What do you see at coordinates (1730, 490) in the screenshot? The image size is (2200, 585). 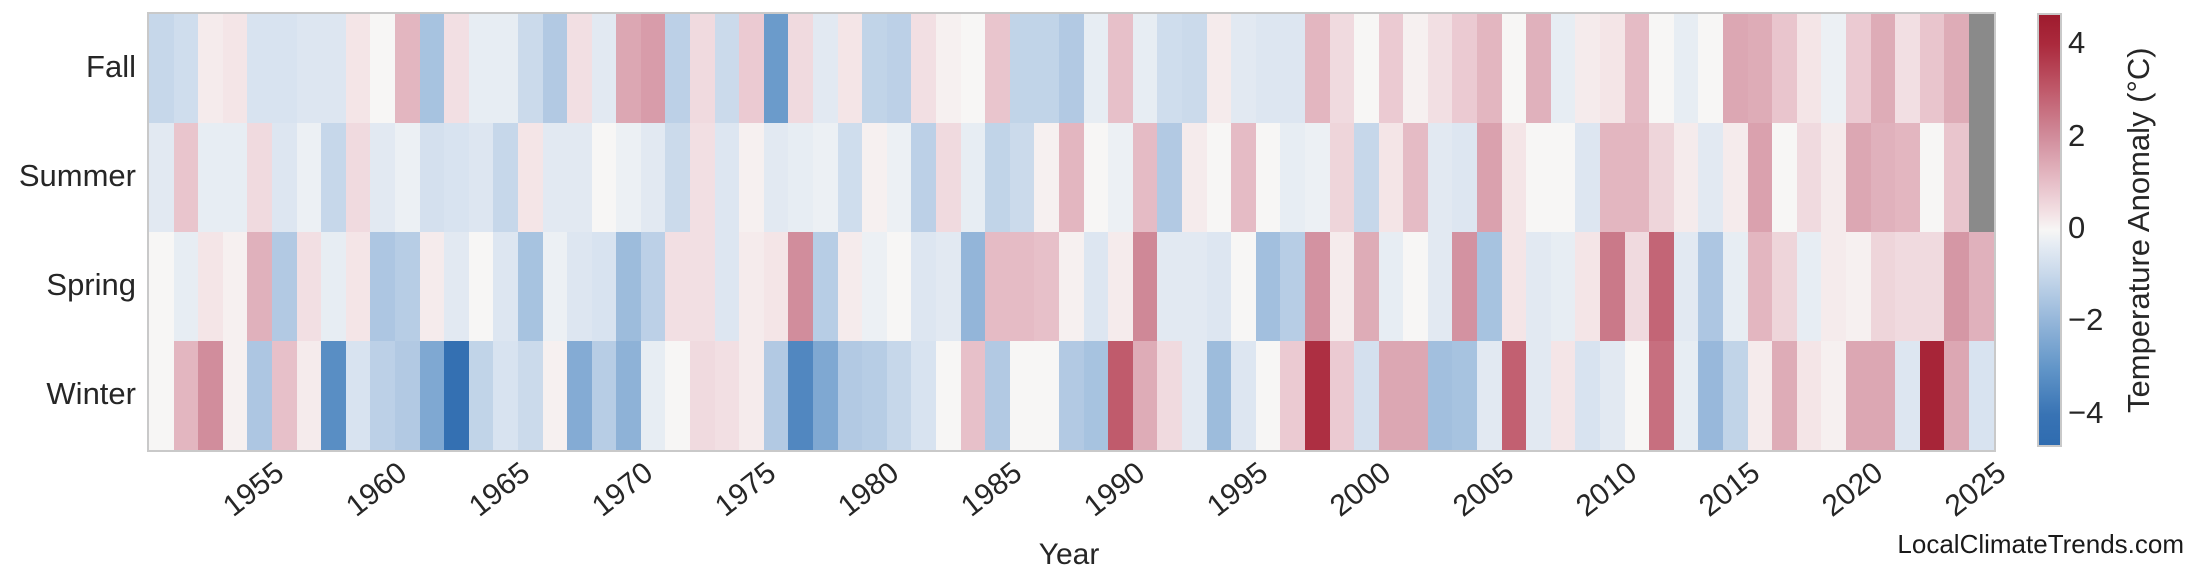 I see `x-tick-label: 2015` at bounding box center [1730, 490].